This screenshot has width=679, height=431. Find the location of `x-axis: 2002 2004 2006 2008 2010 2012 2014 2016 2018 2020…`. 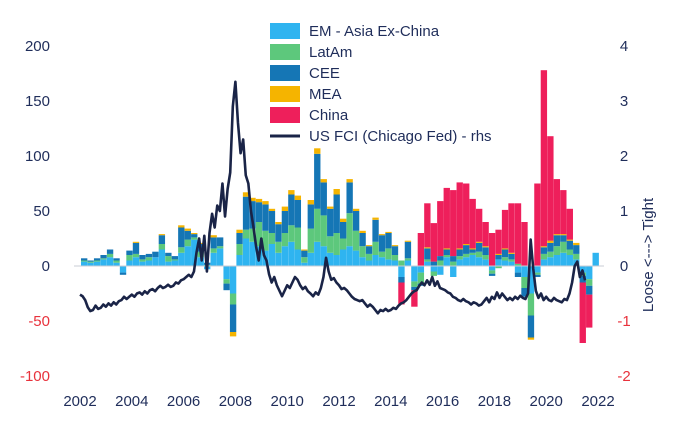

x-axis: 2002 2004 2006 2008 2010 2012 2014 2016 2018 2020… is located at coordinates (338, 401).